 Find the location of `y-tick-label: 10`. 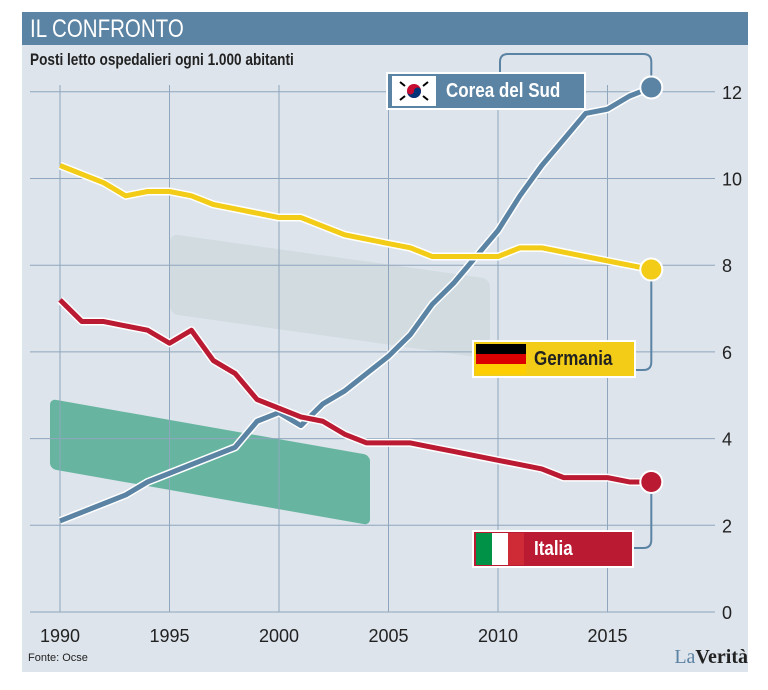

y-tick-label: 10 is located at coordinates (732, 180).